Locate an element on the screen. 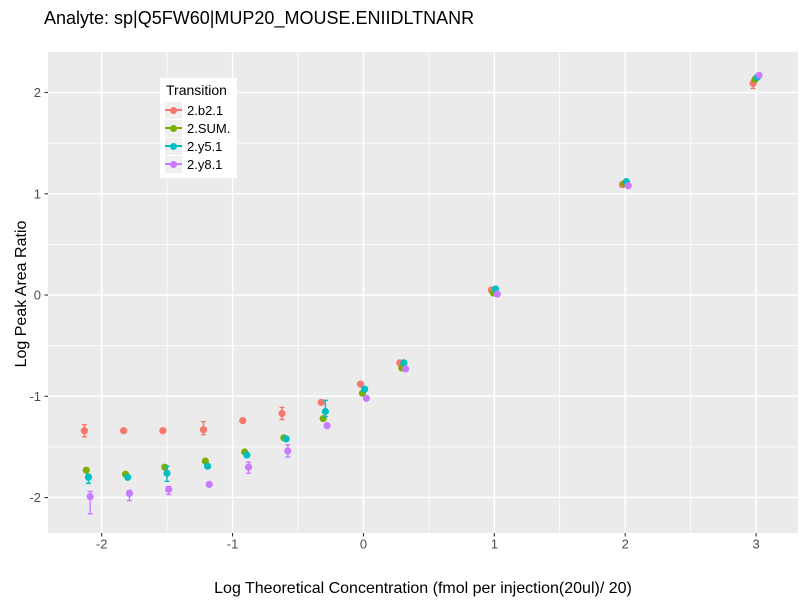  data-point-2.SUM. is located at coordinates (86, 470).